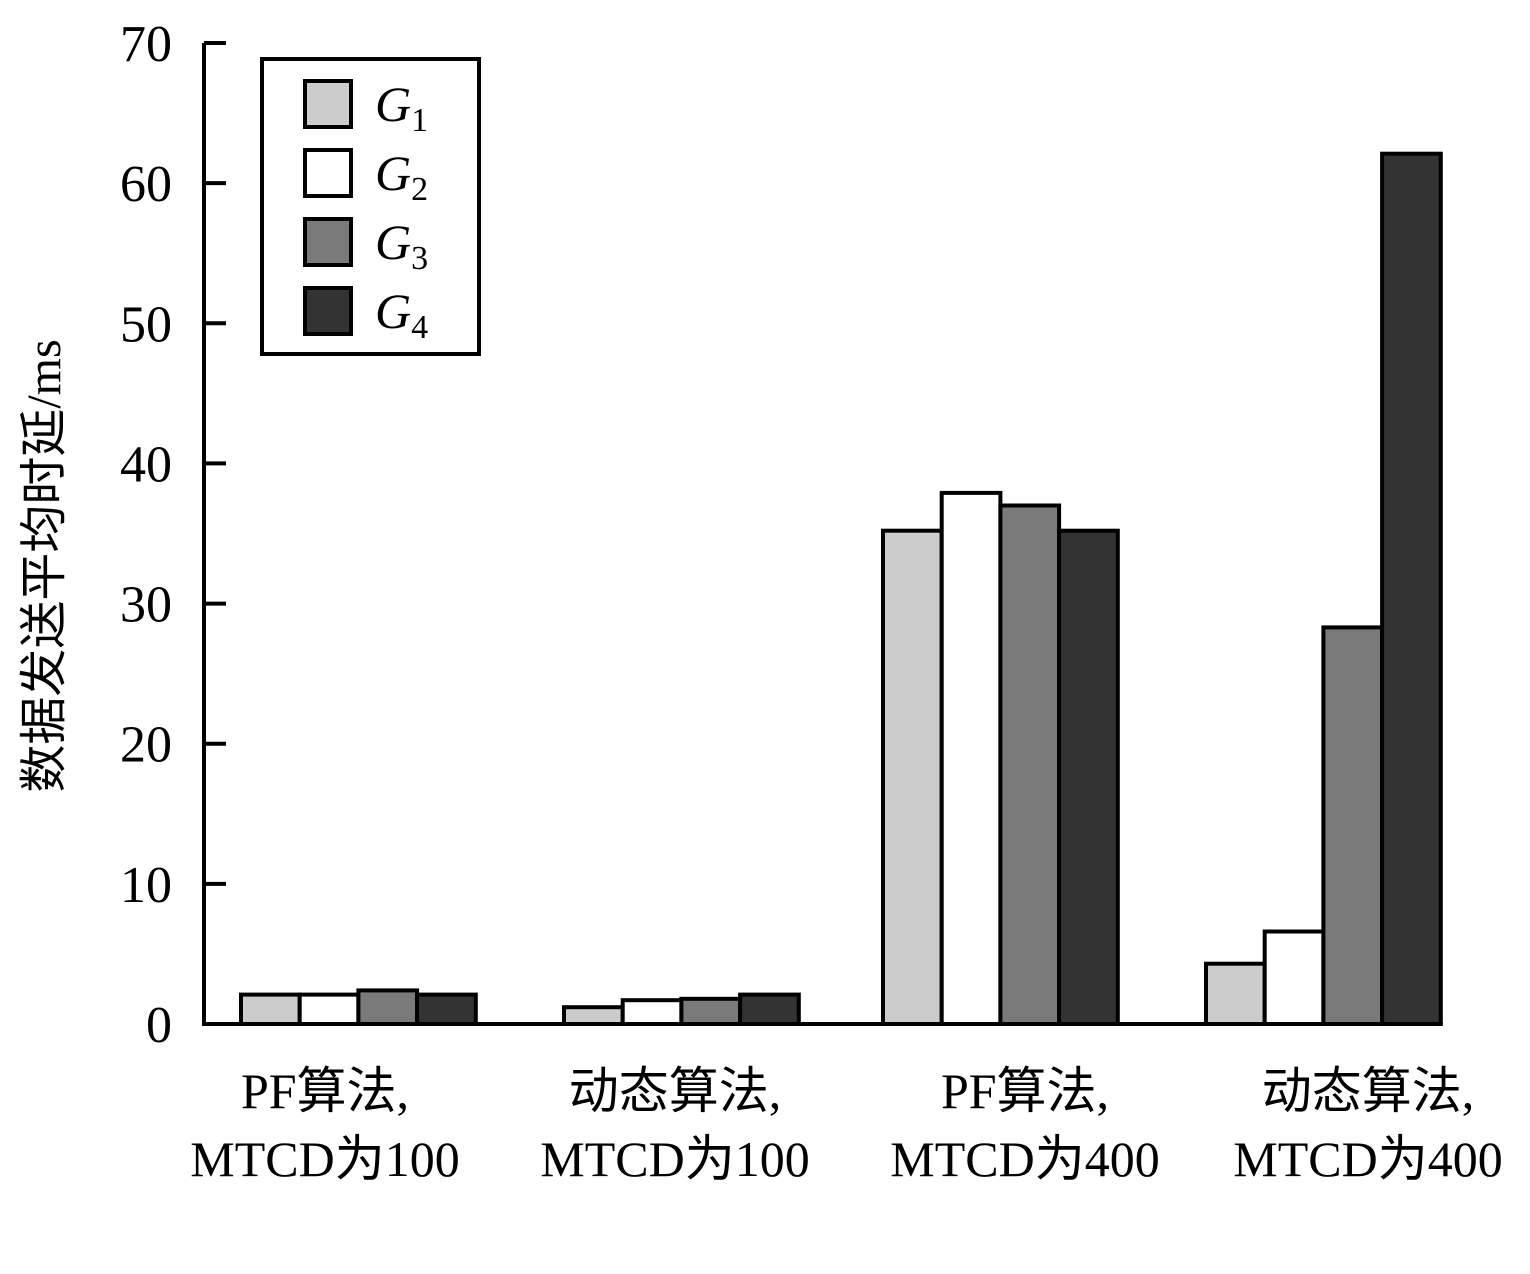 The height and width of the screenshot is (1274, 1530). What do you see at coordinates (370, 206) in the screenshot?
I see `legend-box` at bounding box center [370, 206].